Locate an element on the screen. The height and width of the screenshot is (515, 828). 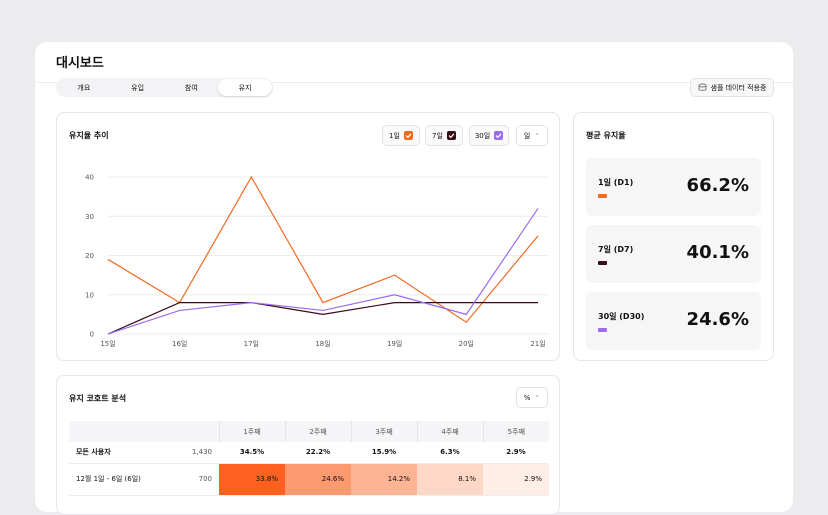
header-cell: 1주째 is located at coordinates (251, 431).